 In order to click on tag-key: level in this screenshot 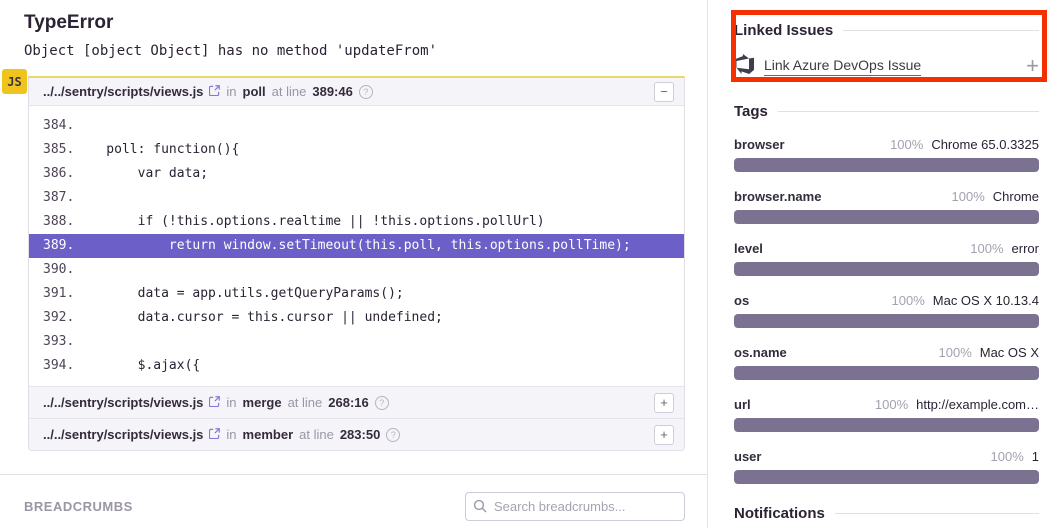, I will do `click(748, 248)`.